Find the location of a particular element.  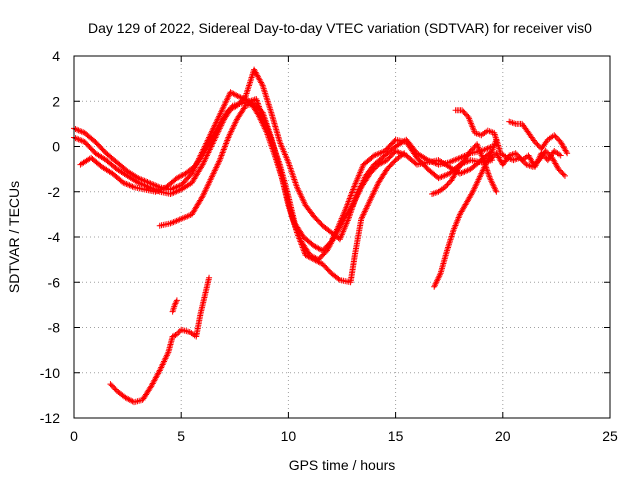

series-markers is located at coordinates (160, 340).